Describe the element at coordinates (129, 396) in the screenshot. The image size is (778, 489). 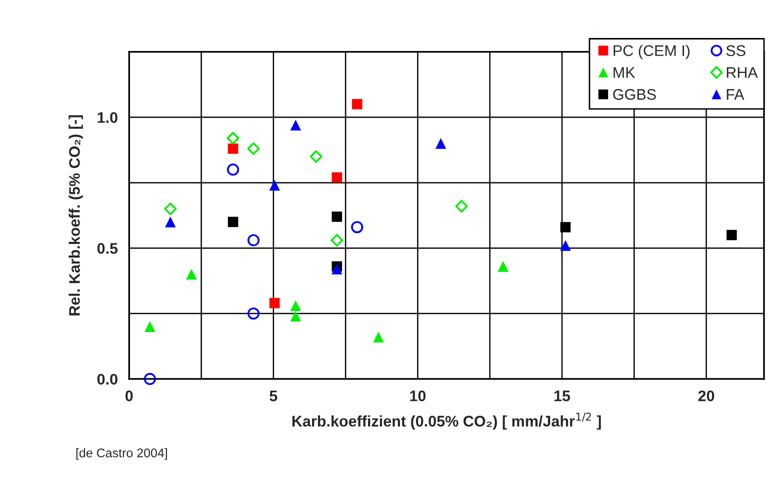
I see `x-tick-label: 0` at that location.